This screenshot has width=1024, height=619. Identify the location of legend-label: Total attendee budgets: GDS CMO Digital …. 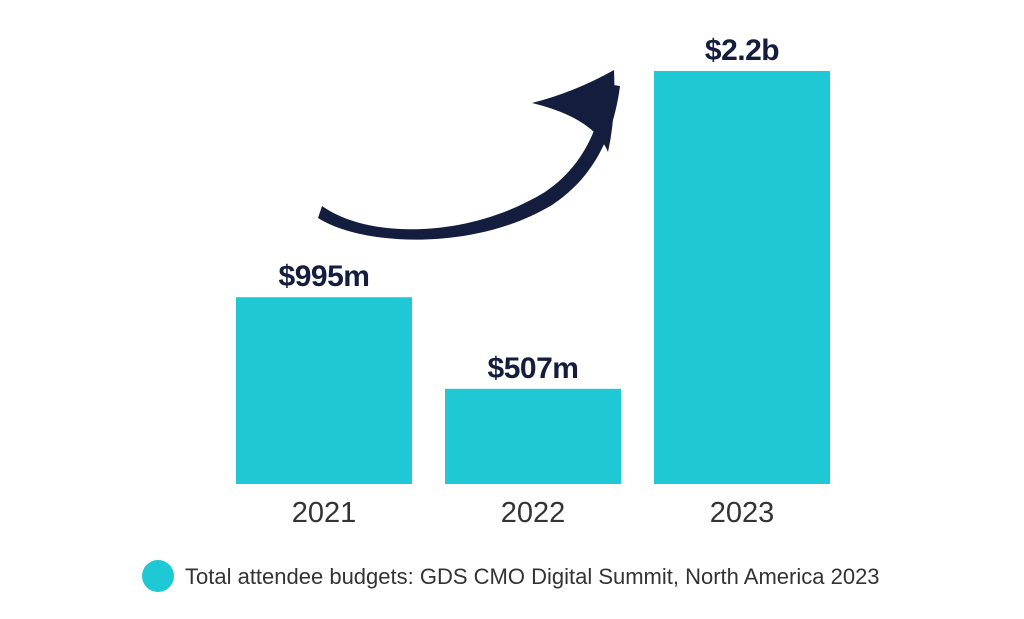
(532, 576).